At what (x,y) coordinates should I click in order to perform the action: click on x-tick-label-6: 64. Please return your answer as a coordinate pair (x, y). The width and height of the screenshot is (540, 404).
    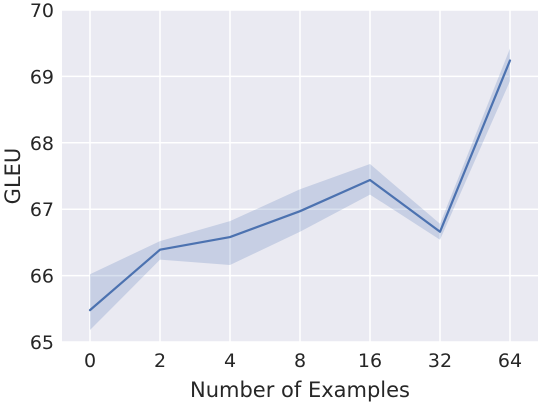
    Looking at the image, I should click on (510, 361).